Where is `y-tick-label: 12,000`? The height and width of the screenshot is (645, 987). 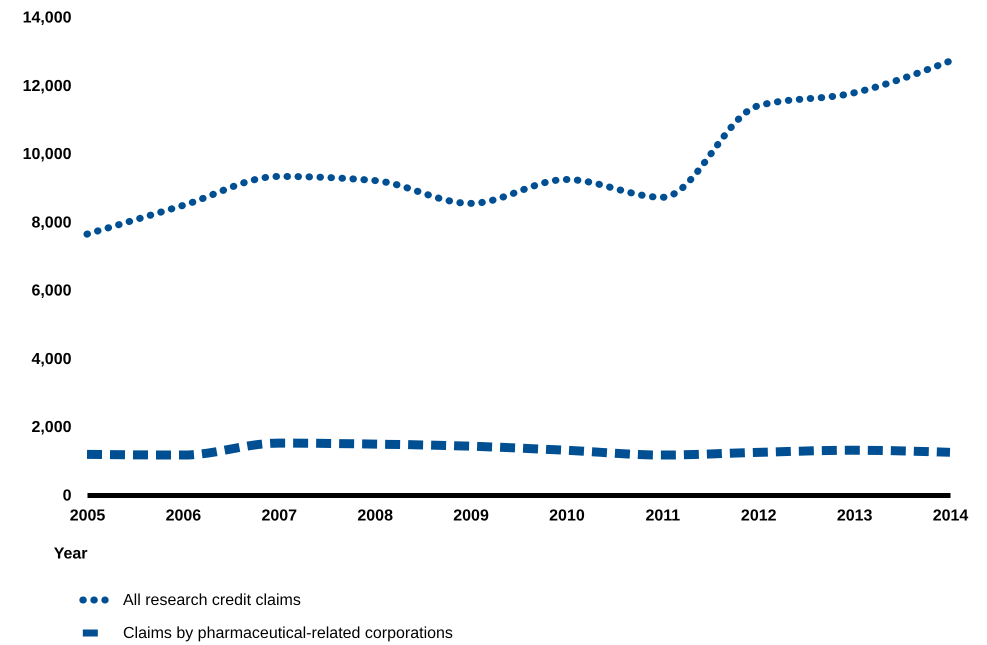
y-tick-label: 12,000 is located at coordinates (47, 86).